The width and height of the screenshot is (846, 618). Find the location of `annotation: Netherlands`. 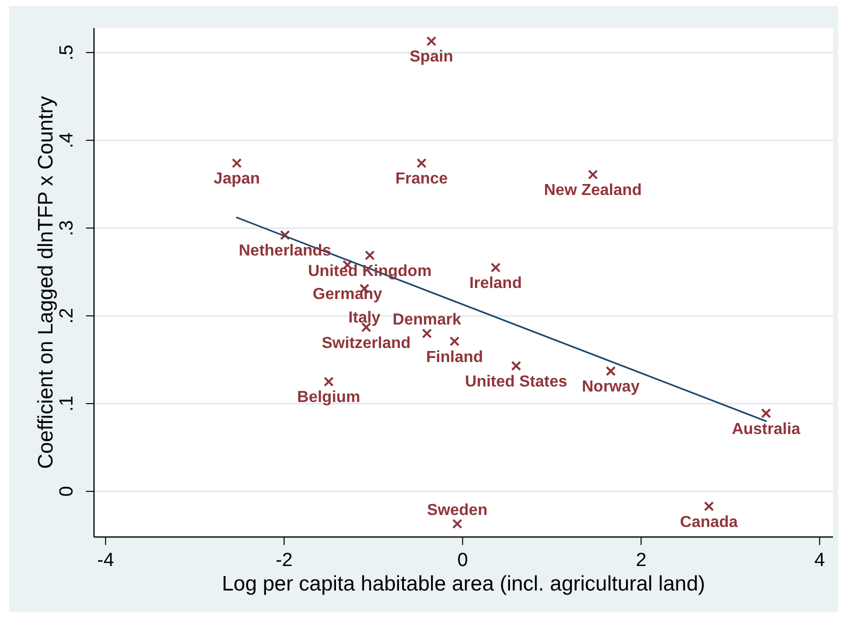

annotation: Netherlands is located at coordinates (285, 251).